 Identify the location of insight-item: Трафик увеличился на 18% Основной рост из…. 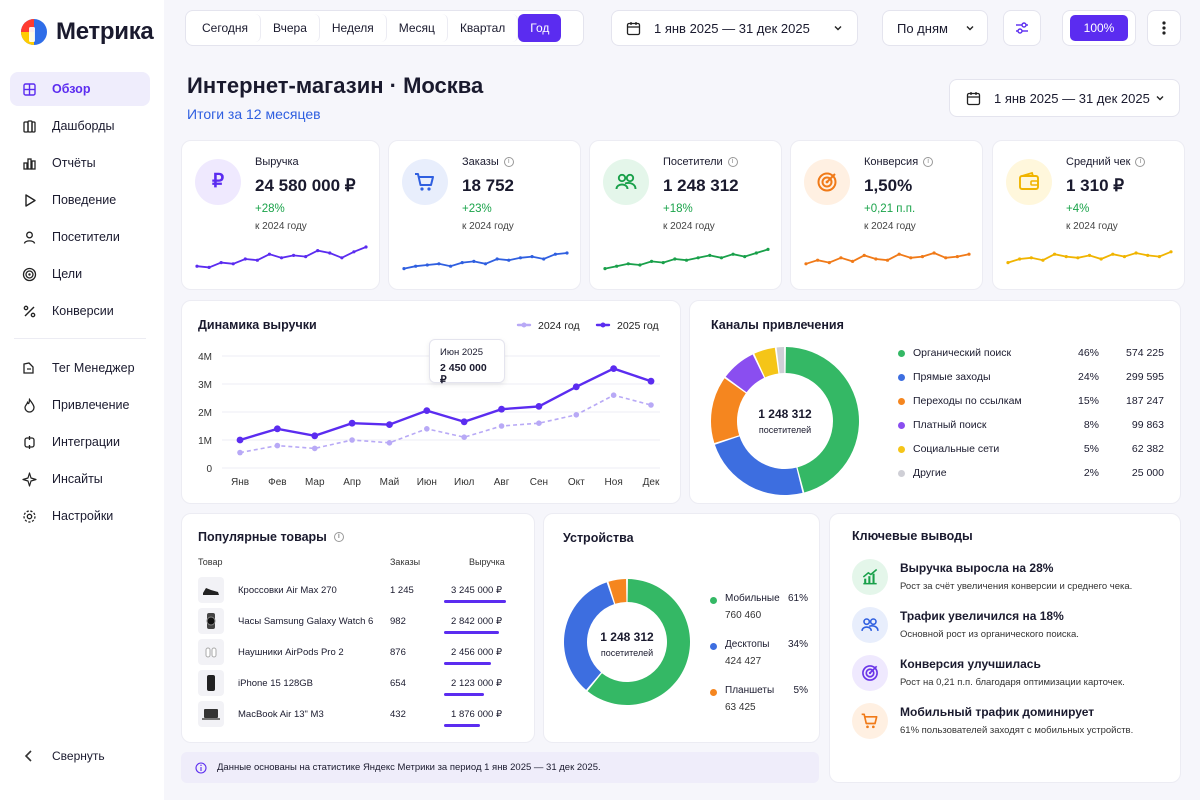
(1002, 628).